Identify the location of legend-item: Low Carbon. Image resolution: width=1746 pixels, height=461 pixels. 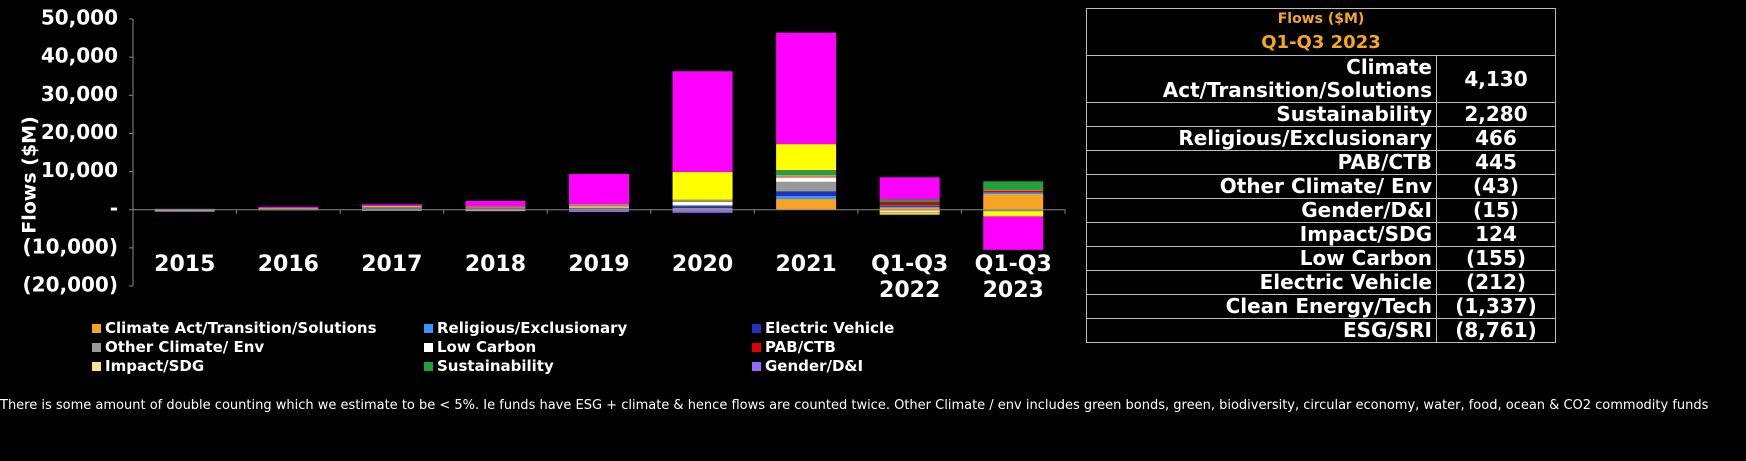
(480, 347).